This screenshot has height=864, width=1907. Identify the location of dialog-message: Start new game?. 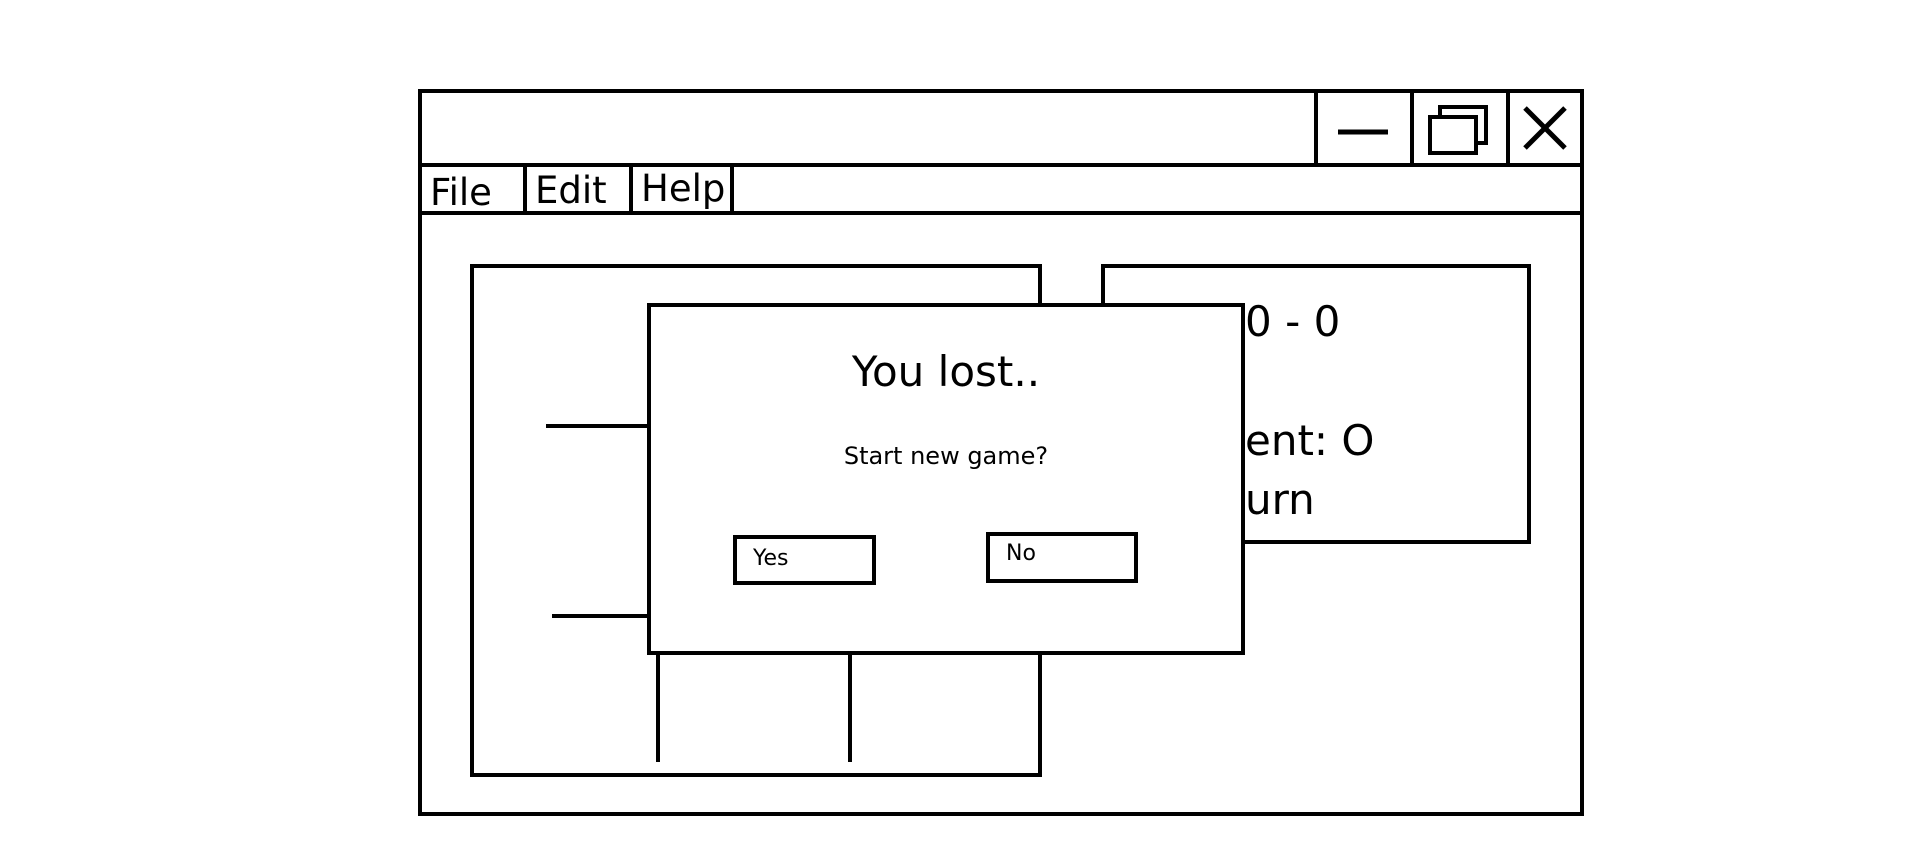
(946, 456).